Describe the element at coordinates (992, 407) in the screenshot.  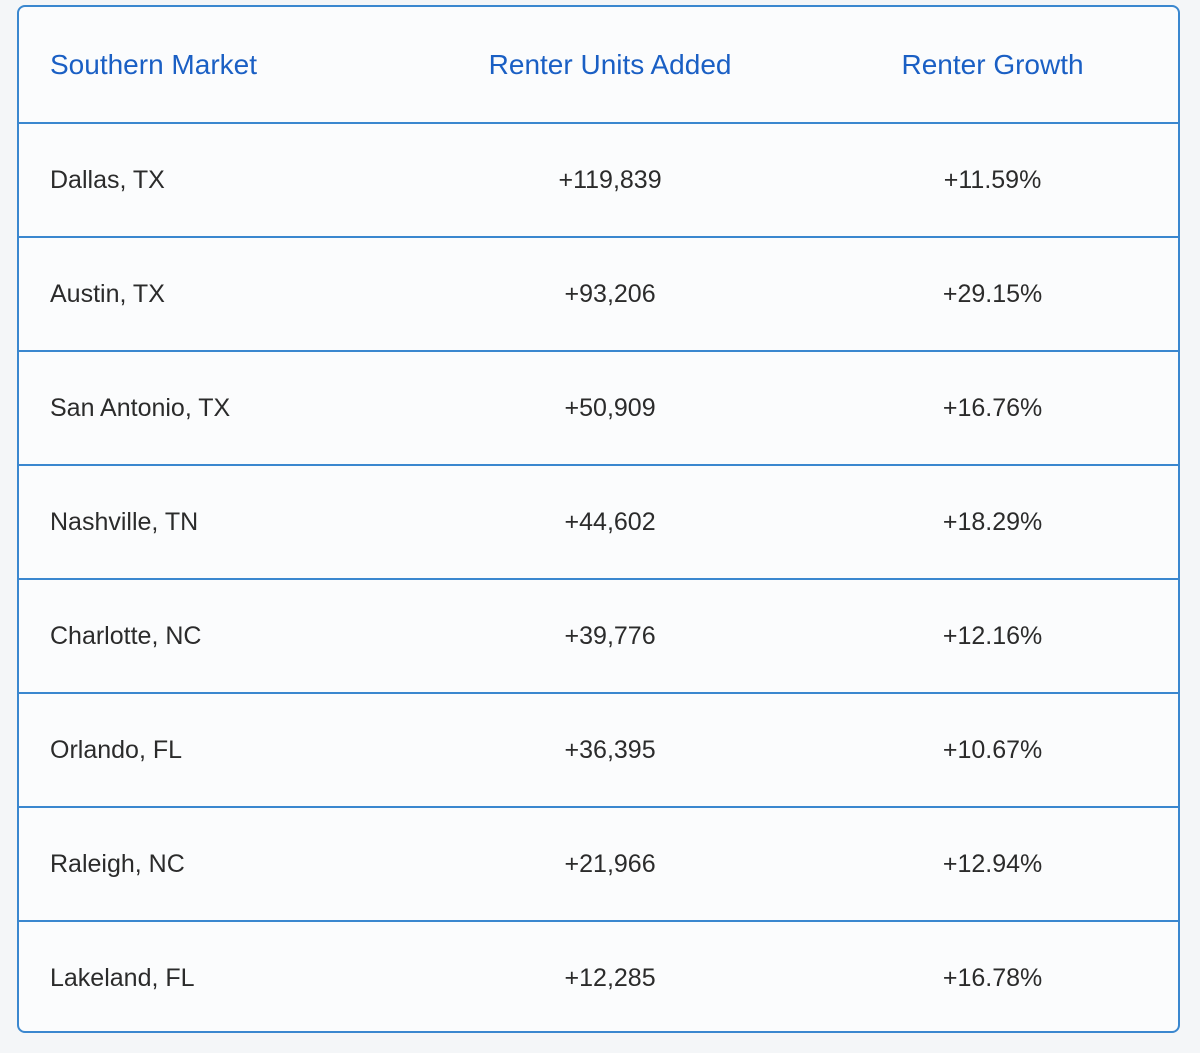
I see `renter-growth-cell: +16.76%` at that location.